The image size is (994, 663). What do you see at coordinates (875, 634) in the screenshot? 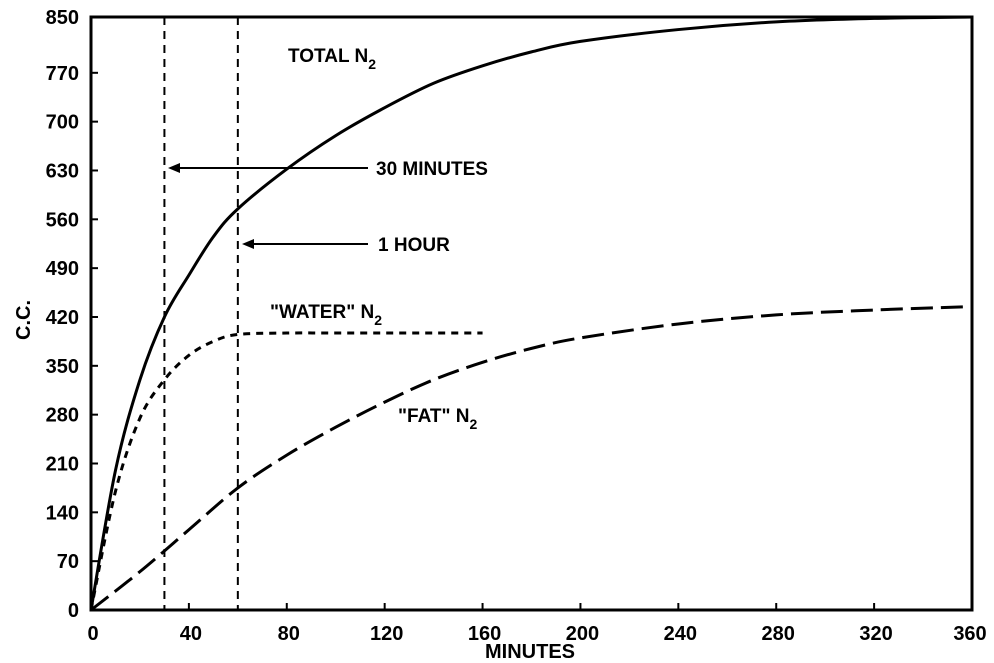
I see `x-tick-label: 320` at bounding box center [875, 634].